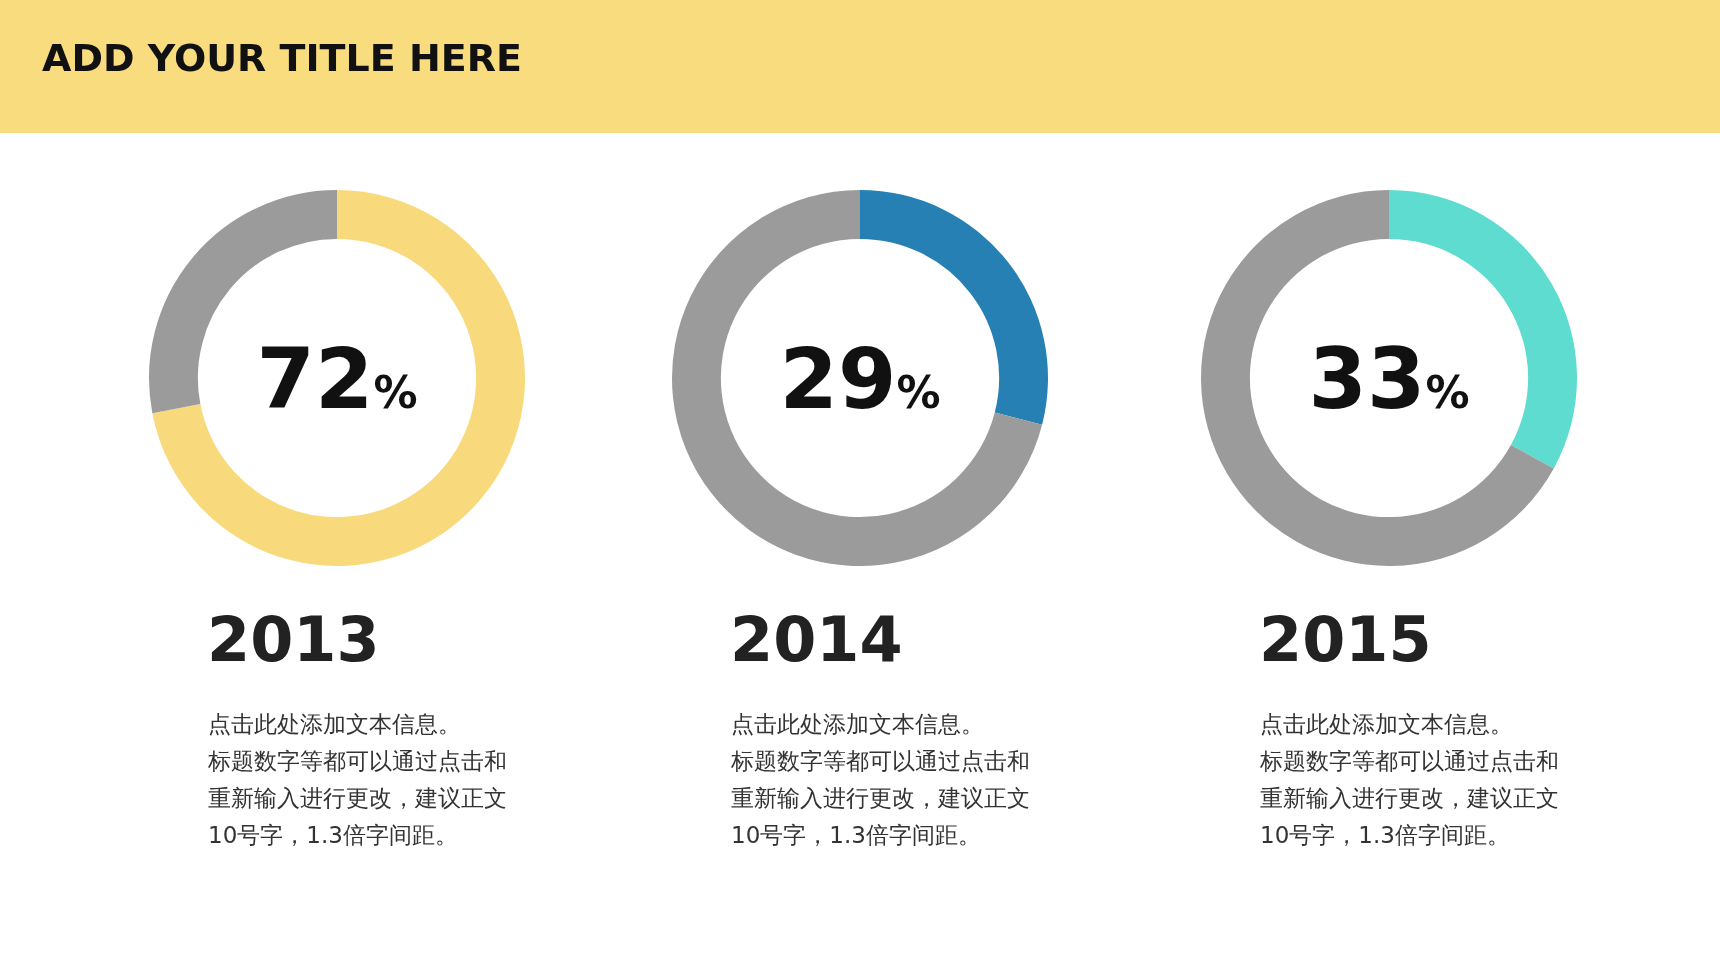 The image size is (1720, 966). What do you see at coordinates (282, 58) in the screenshot?
I see `text: ADD YOUR TITLE HERE` at bounding box center [282, 58].